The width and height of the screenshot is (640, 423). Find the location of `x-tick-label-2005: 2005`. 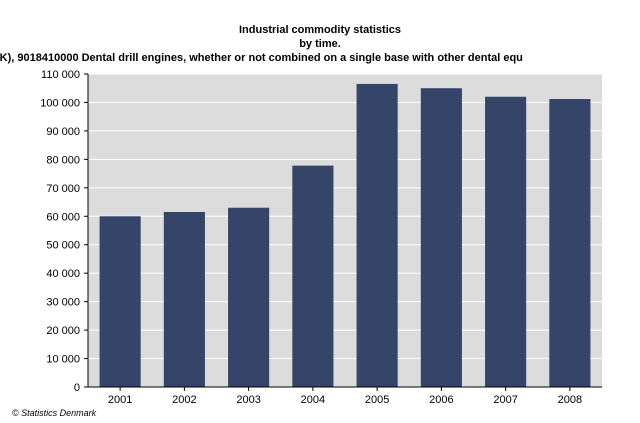

x-tick-label-2005: 2005 is located at coordinates (377, 400).